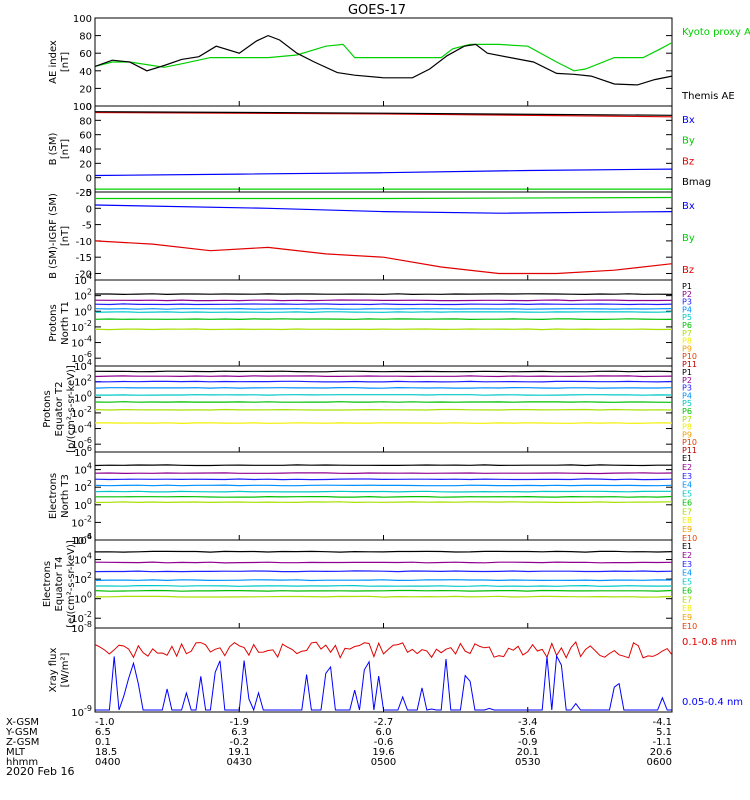  What do you see at coordinates (383, 752) in the screenshot?
I see `x-tick-label: 19.6` at bounding box center [383, 752].